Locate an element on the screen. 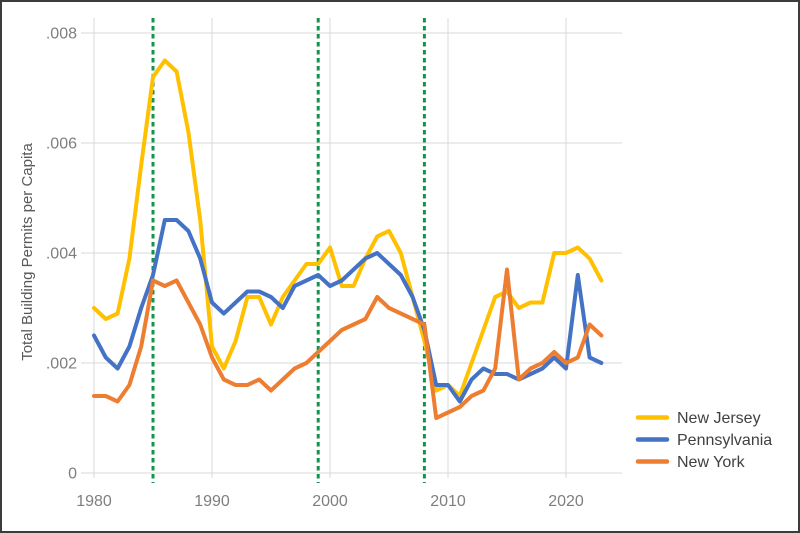 The image size is (800, 533). legend-item-new-jersey: New Jersey is located at coordinates (698, 418).